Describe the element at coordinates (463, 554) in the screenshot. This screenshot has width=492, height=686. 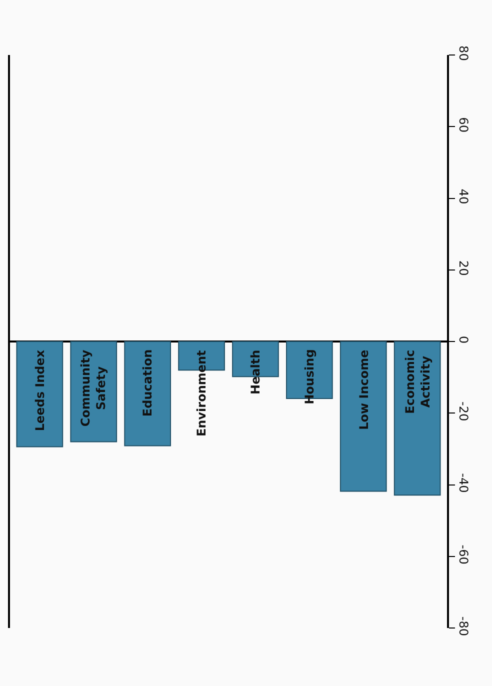
I see `y-tick-label: -60` at that location.